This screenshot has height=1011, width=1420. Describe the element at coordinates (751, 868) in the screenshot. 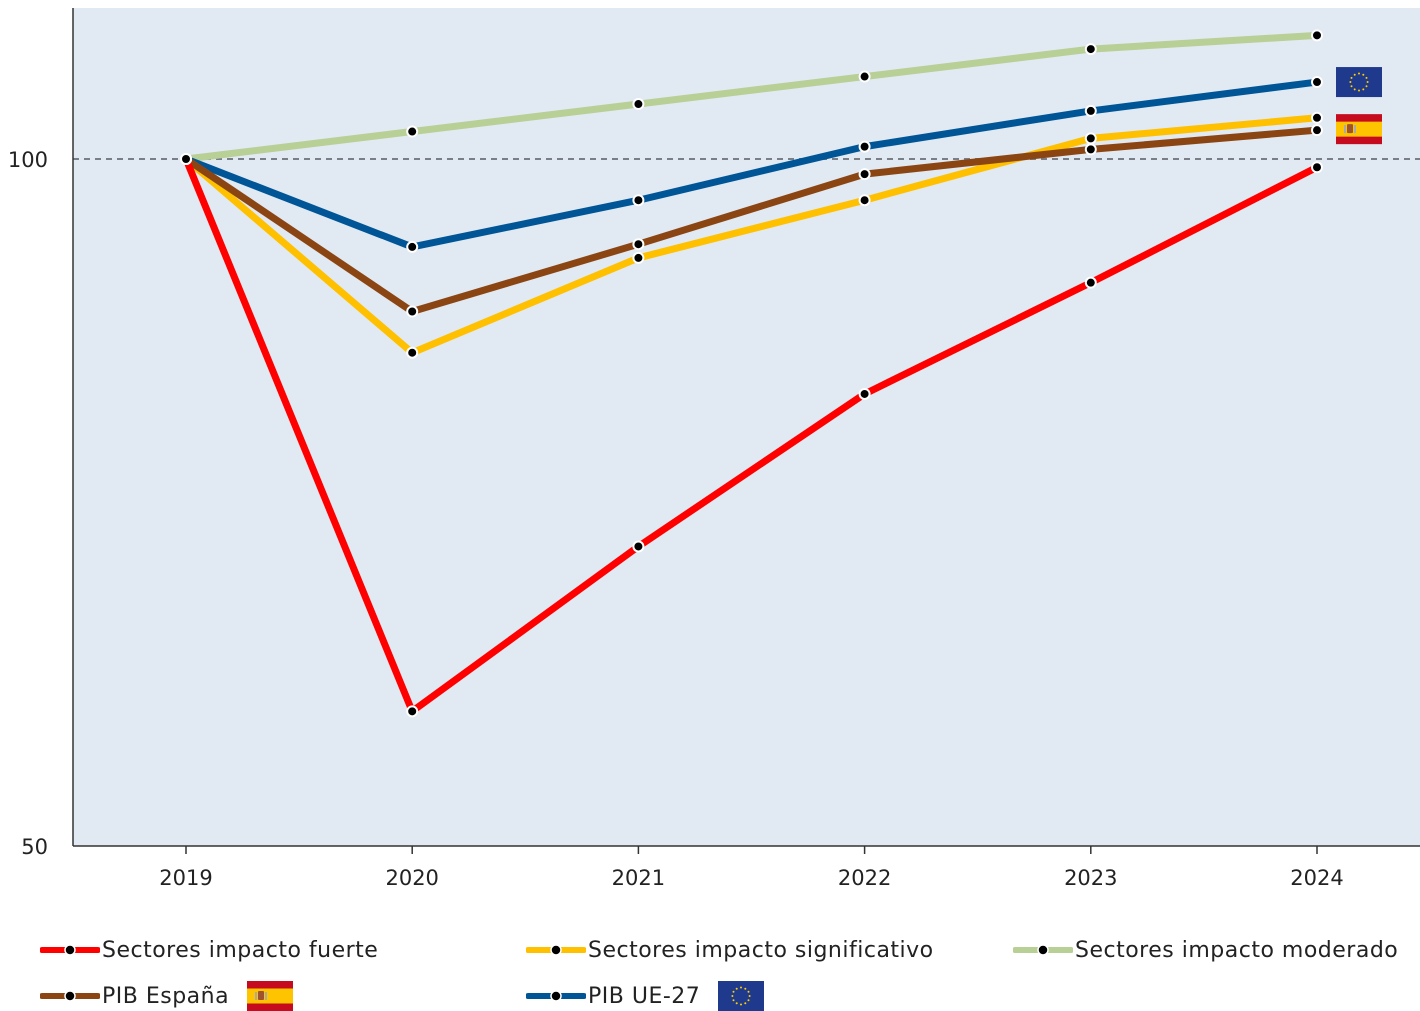

I see `x-axis-ticks: 2019 2020 2021 2022 2023 2024` at that location.